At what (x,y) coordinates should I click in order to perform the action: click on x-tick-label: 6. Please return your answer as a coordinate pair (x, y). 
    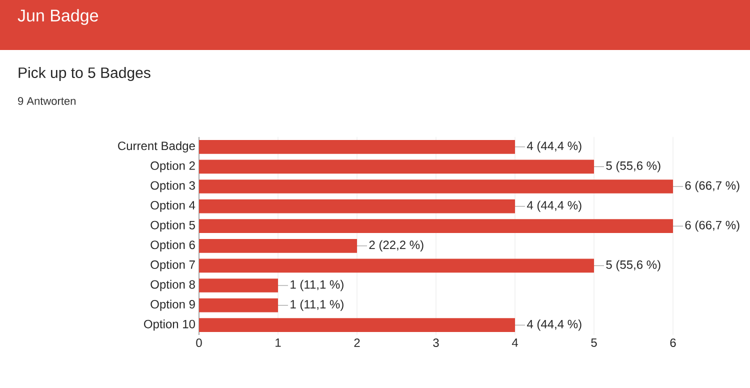
    Looking at the image, I should click on (673, 343).